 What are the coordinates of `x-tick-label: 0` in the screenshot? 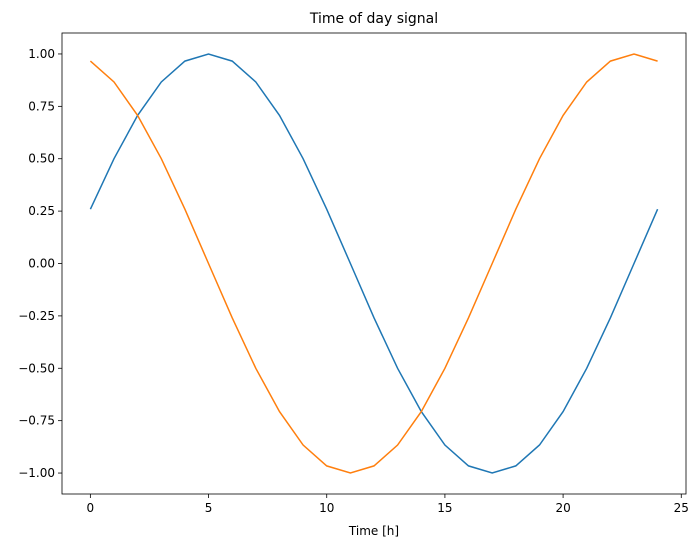 It's located at (91, 508).